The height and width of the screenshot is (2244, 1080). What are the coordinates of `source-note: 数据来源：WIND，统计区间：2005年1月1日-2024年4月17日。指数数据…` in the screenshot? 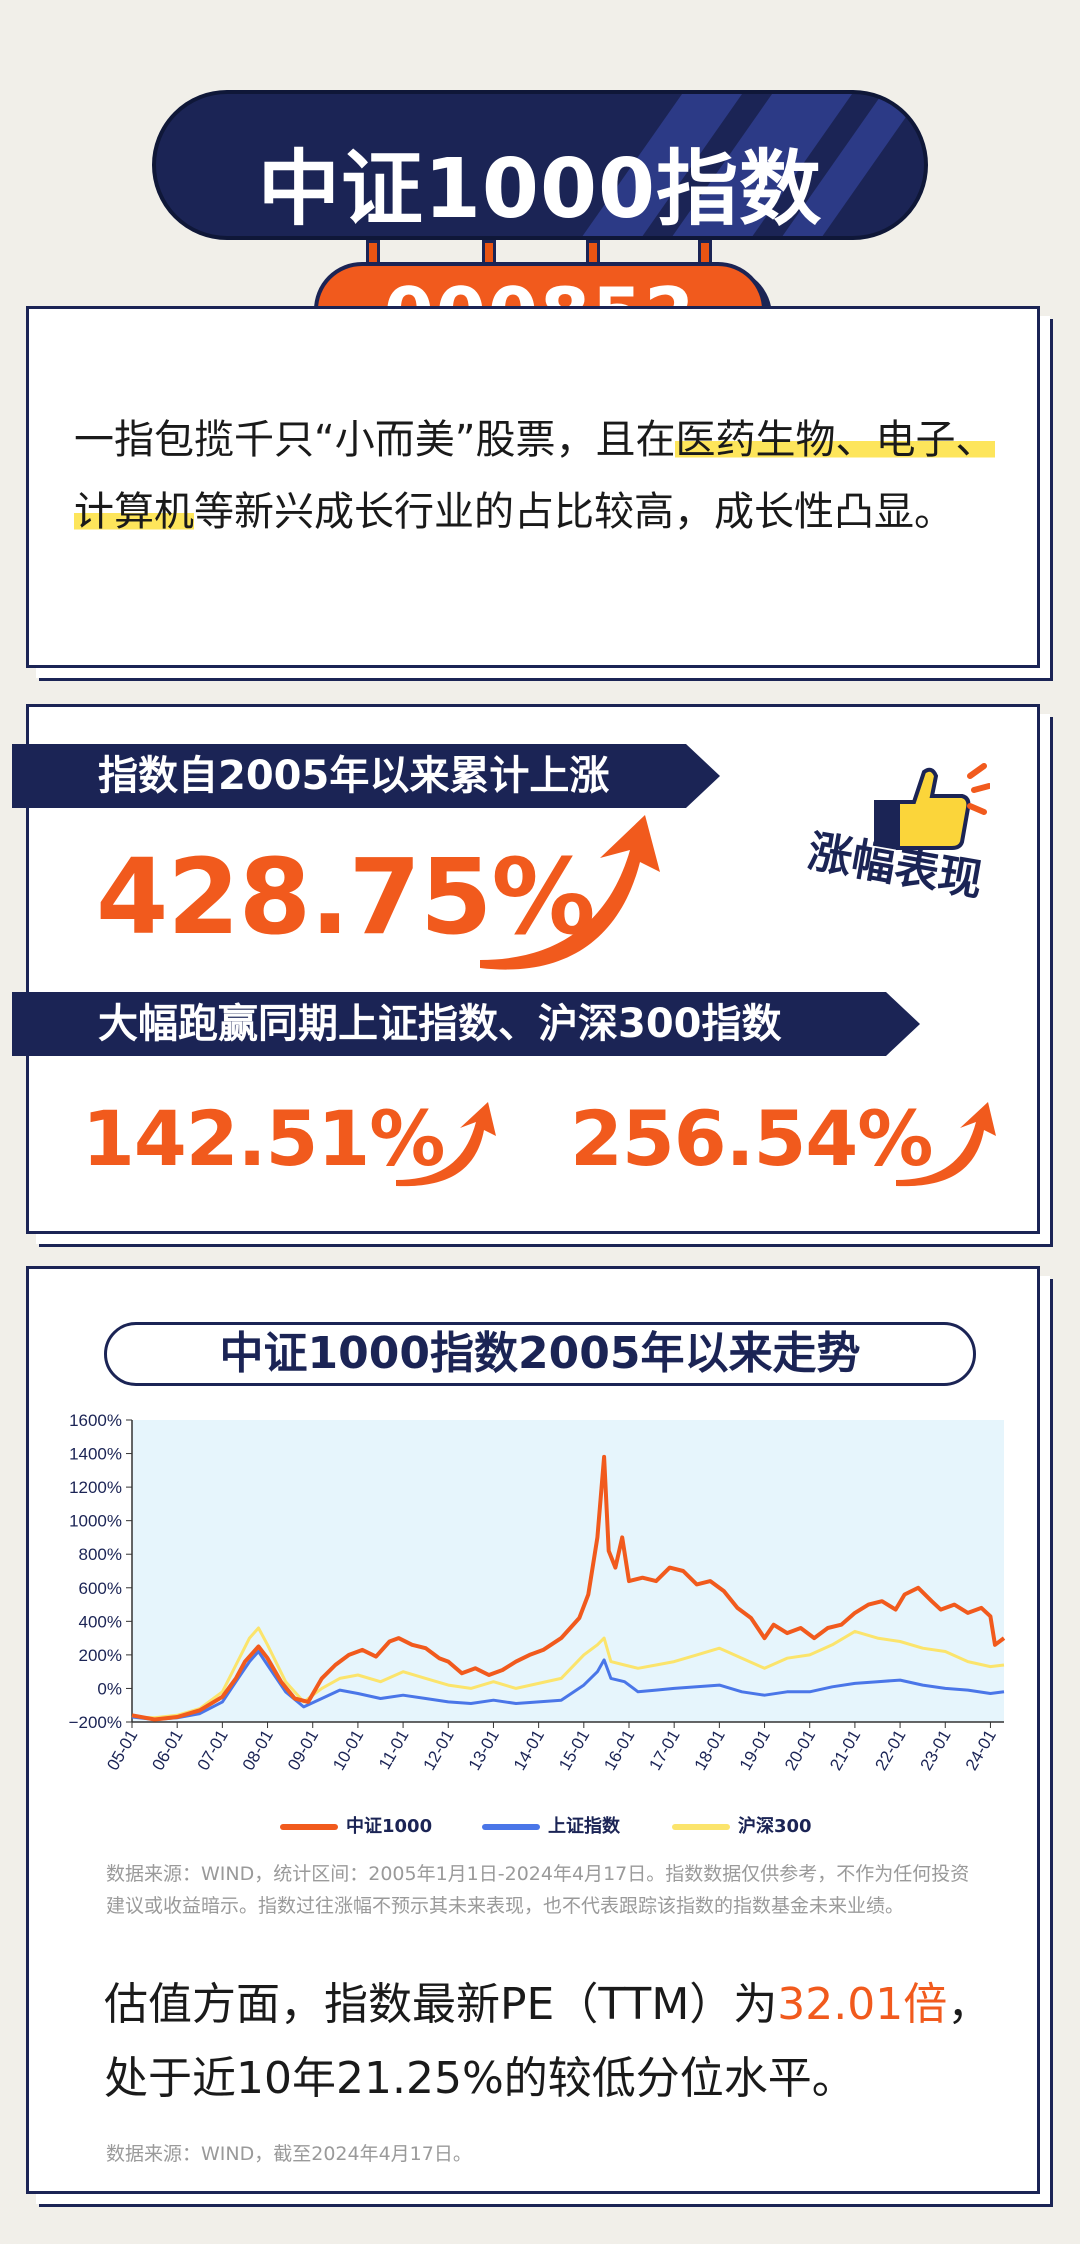 It's located at (538, 1890).